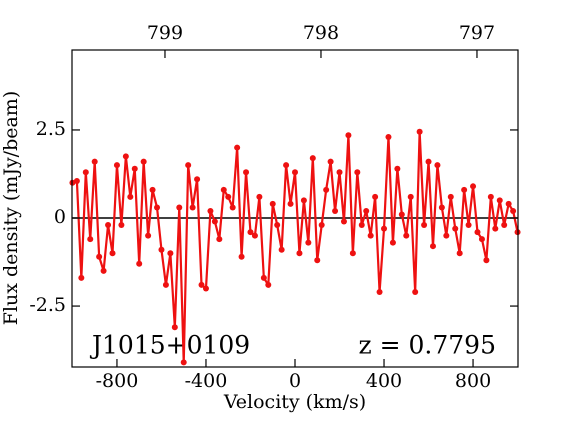 The height and width of the screenshot is (421, 576). Describe the element at coordinates (294, 402) in the screenshot. I see `x-axis-label: Velocity (km/s)` at that location.